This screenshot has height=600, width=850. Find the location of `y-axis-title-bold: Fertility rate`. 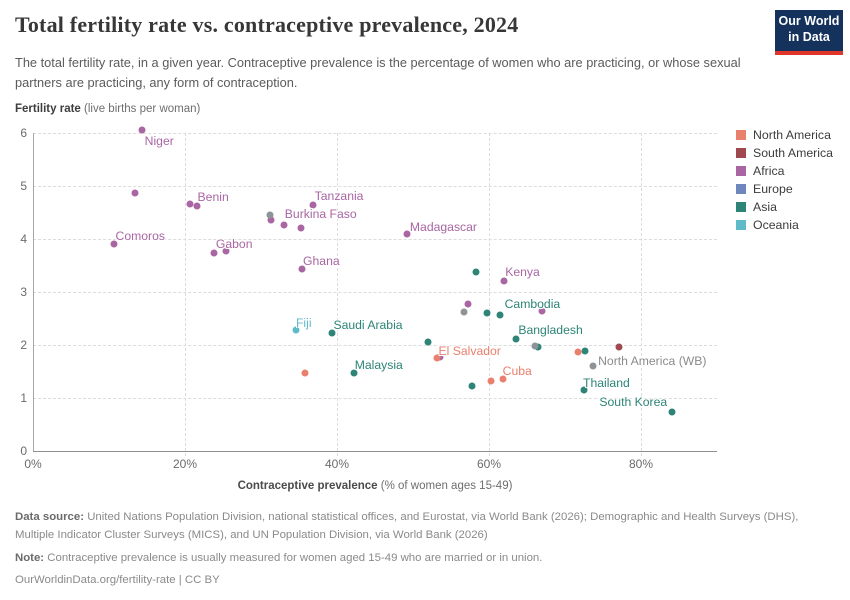

y-axis-title-bold: Fertility rate is located at coordinates (48, 109).